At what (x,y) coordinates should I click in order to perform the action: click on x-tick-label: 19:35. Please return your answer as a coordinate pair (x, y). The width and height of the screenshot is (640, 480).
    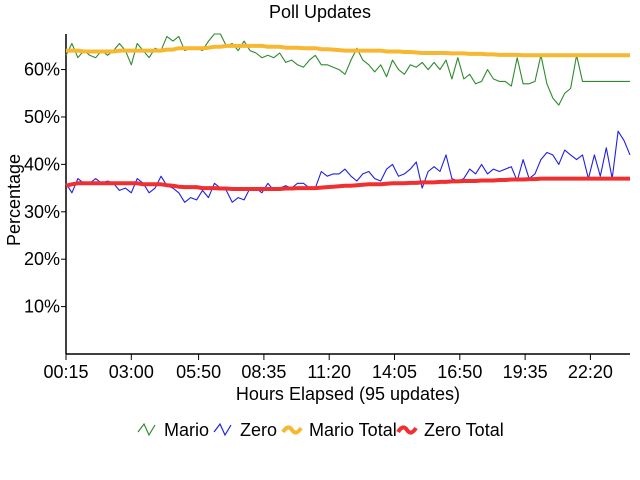
    Looking at the image, I should click on (525, 372).